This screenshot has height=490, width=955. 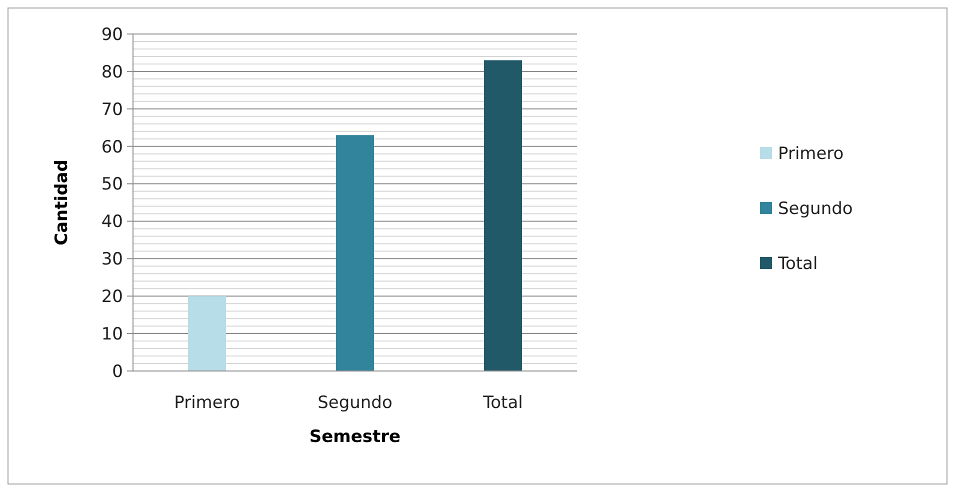 What do you see at coordinates (112, 297) in the screenshot?
I see `y-tick-label: 20` at bounding box center [112, 297].